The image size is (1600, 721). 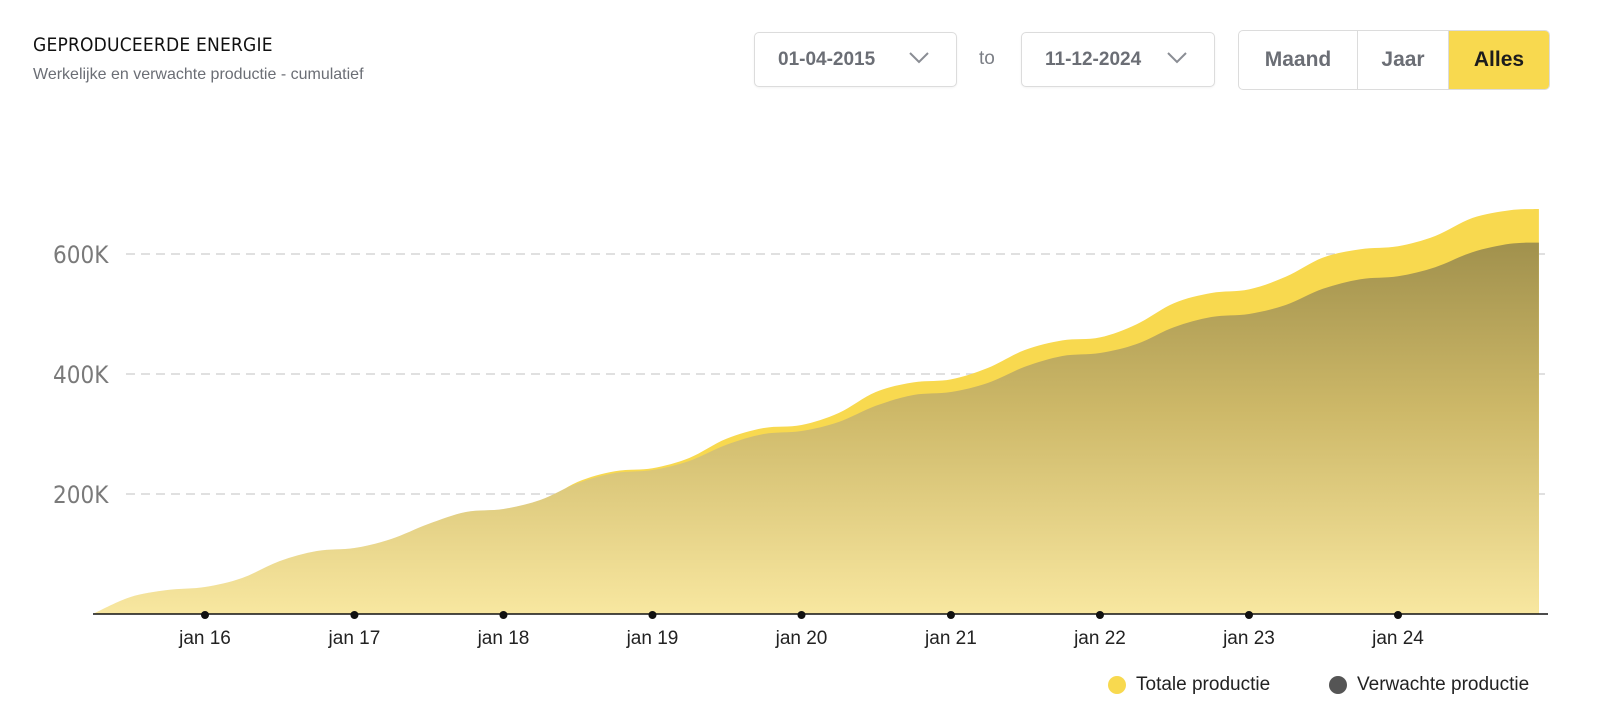 What do you see at coordinates (1499, 60) in the screenshot?
I see `period-all-button: Alles` at bounding box center [1499, 60].